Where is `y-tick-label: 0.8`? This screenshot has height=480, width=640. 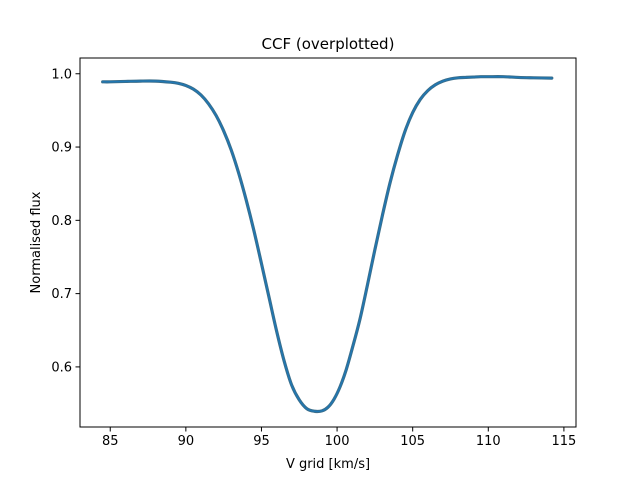 y-tick-label: 0.8 is located at coordinates (61, 221).